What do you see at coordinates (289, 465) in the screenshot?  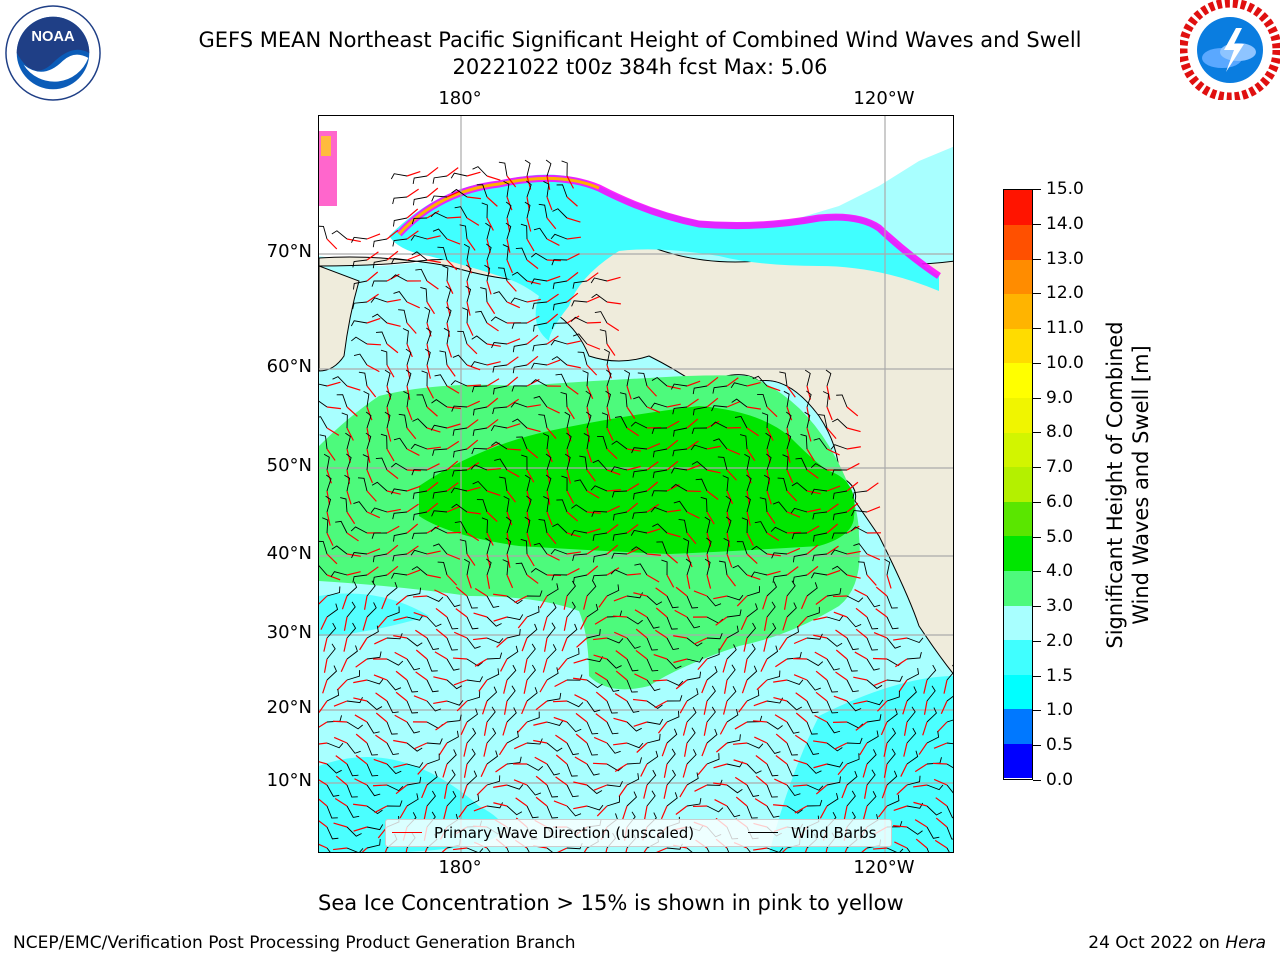 I see `lat-label-50: 50°N` at bounding box center [289, 465].